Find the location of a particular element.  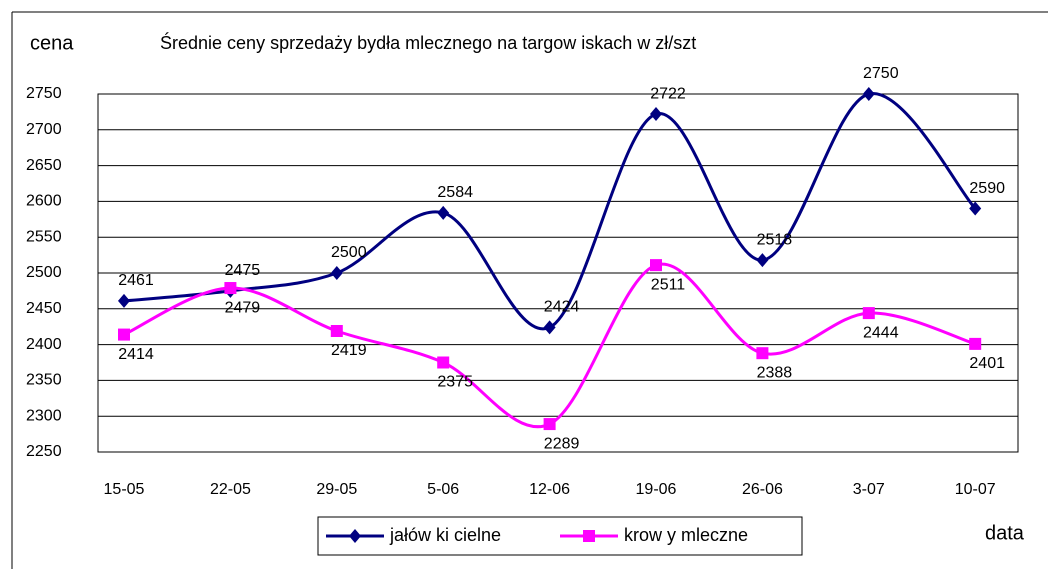

y-tick-label: 2600 is located at coordinates (44, 201).